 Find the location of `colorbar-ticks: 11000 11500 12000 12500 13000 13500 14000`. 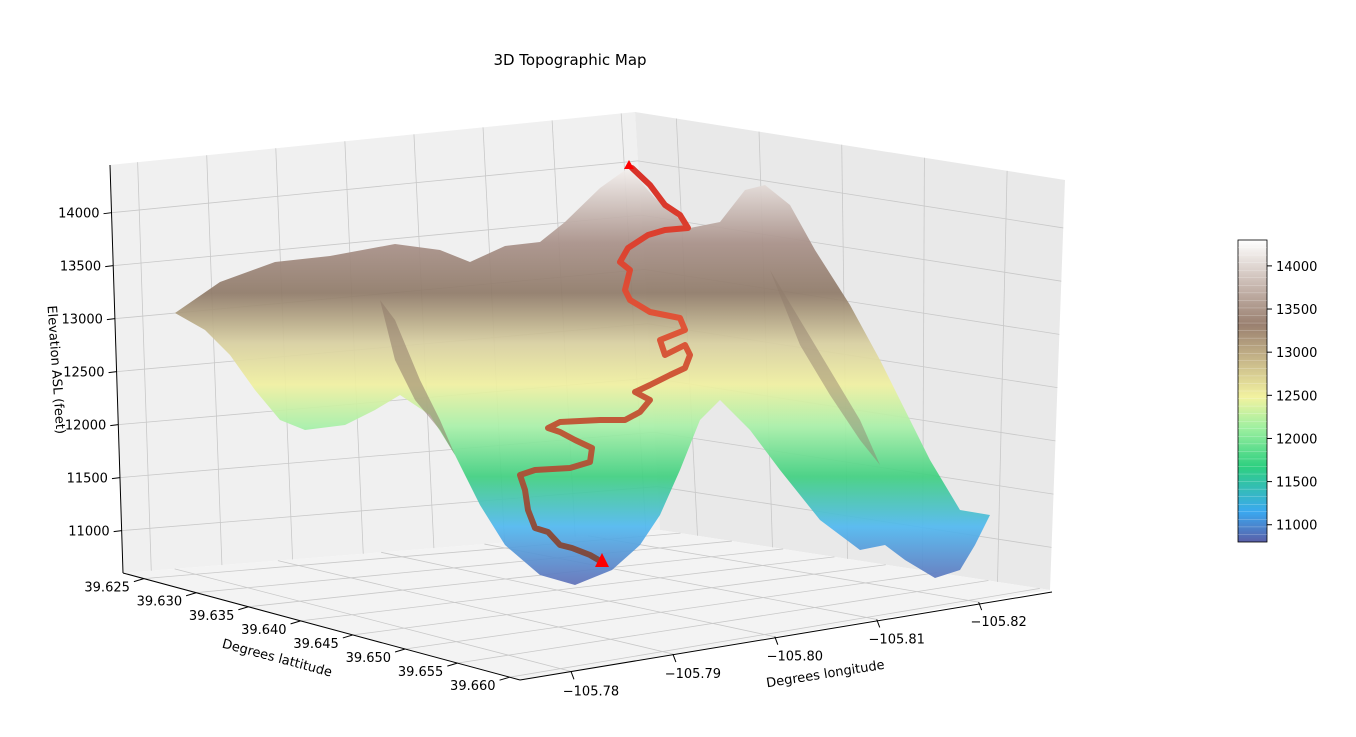

colorbar-ticks: 11000 11500 12000 12500 13000 13500 14000 is located at coordinates (1292, 397).